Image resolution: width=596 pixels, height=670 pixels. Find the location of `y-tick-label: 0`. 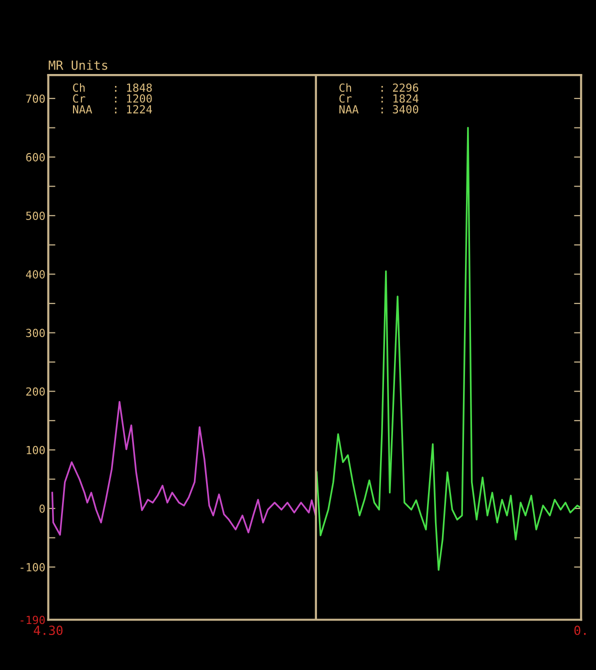

y-tick-label: 0 is located at coordinates (42, 508).